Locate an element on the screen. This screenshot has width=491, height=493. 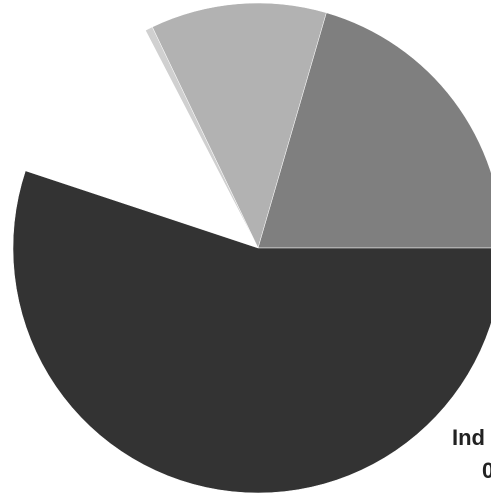
cut-label-line2: 0 is located at coordinates (486, 470).